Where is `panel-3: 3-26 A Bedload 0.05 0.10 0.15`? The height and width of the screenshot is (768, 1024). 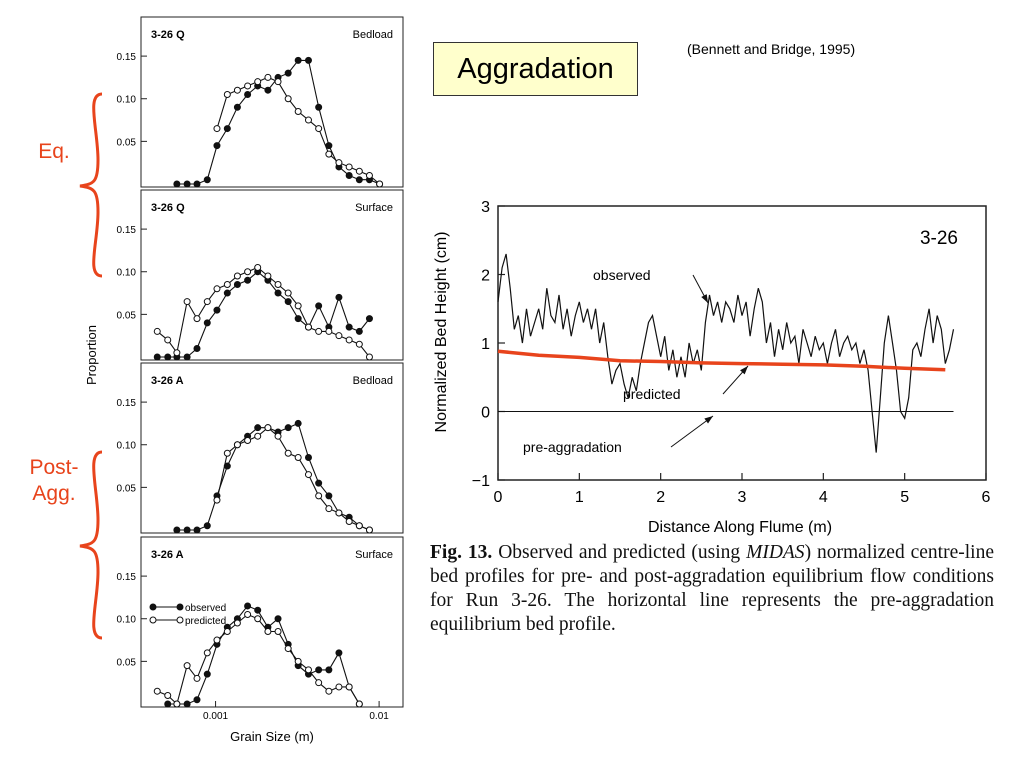 panel-3: 3-26 A Bedload 0.05 0.10 0.15 is located at coordinates (260, 448).